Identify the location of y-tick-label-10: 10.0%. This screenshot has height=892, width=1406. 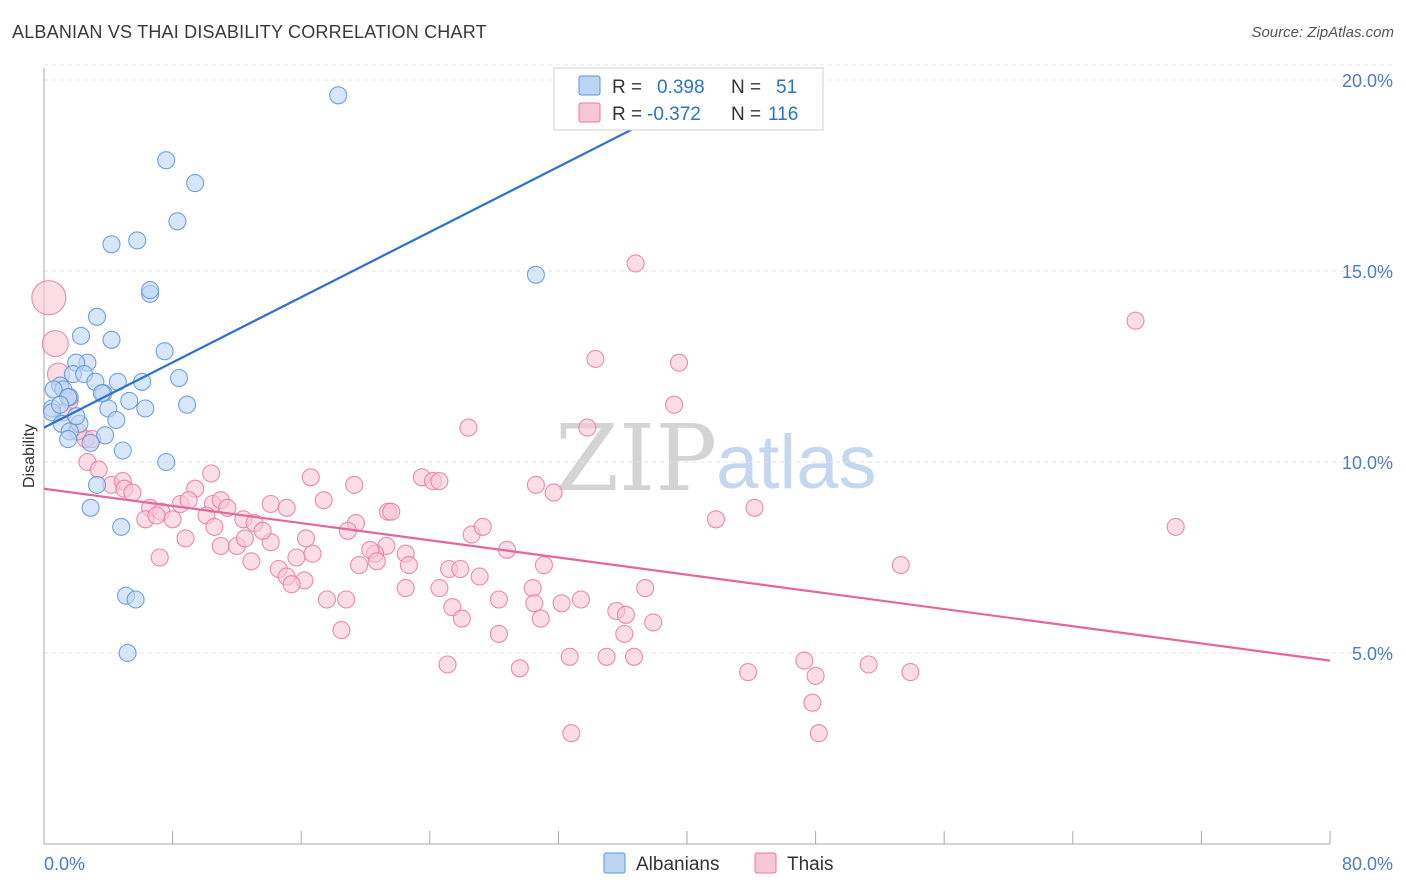
(1367, 463).